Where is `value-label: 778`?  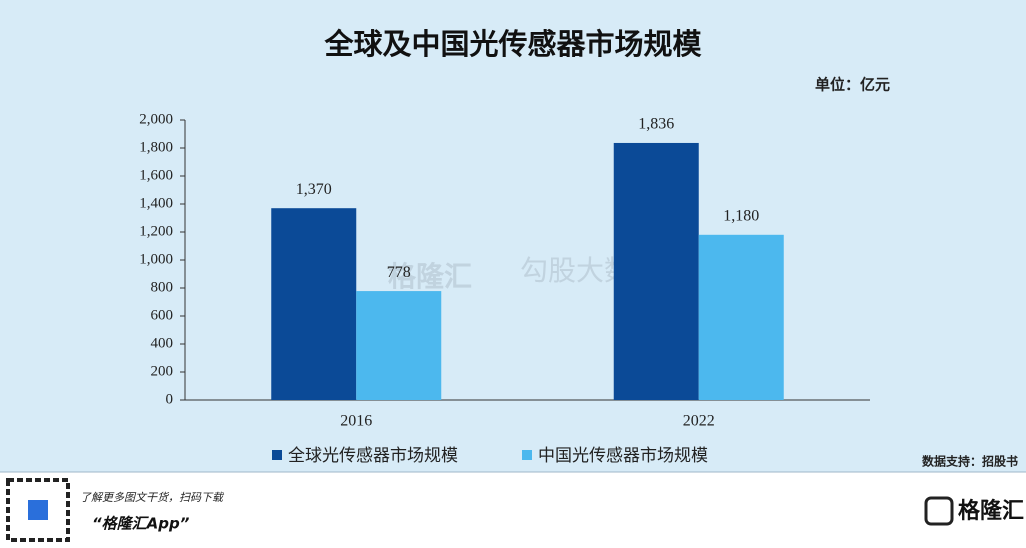 value-label: 778 is located at coordinates (399, 272).